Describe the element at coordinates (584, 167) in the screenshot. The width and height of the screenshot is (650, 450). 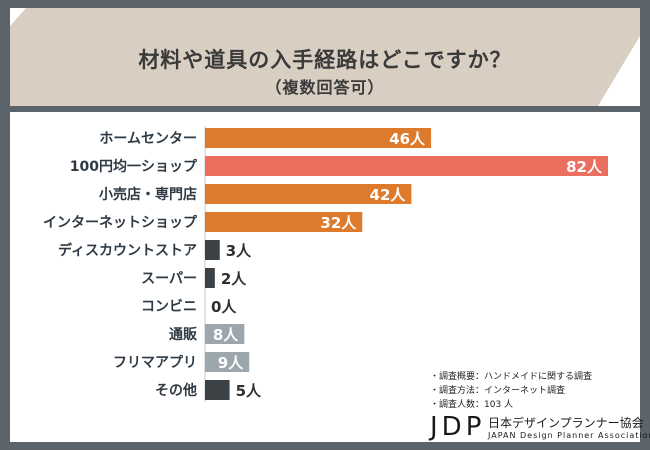
I see `value-label: 82人` at that location.